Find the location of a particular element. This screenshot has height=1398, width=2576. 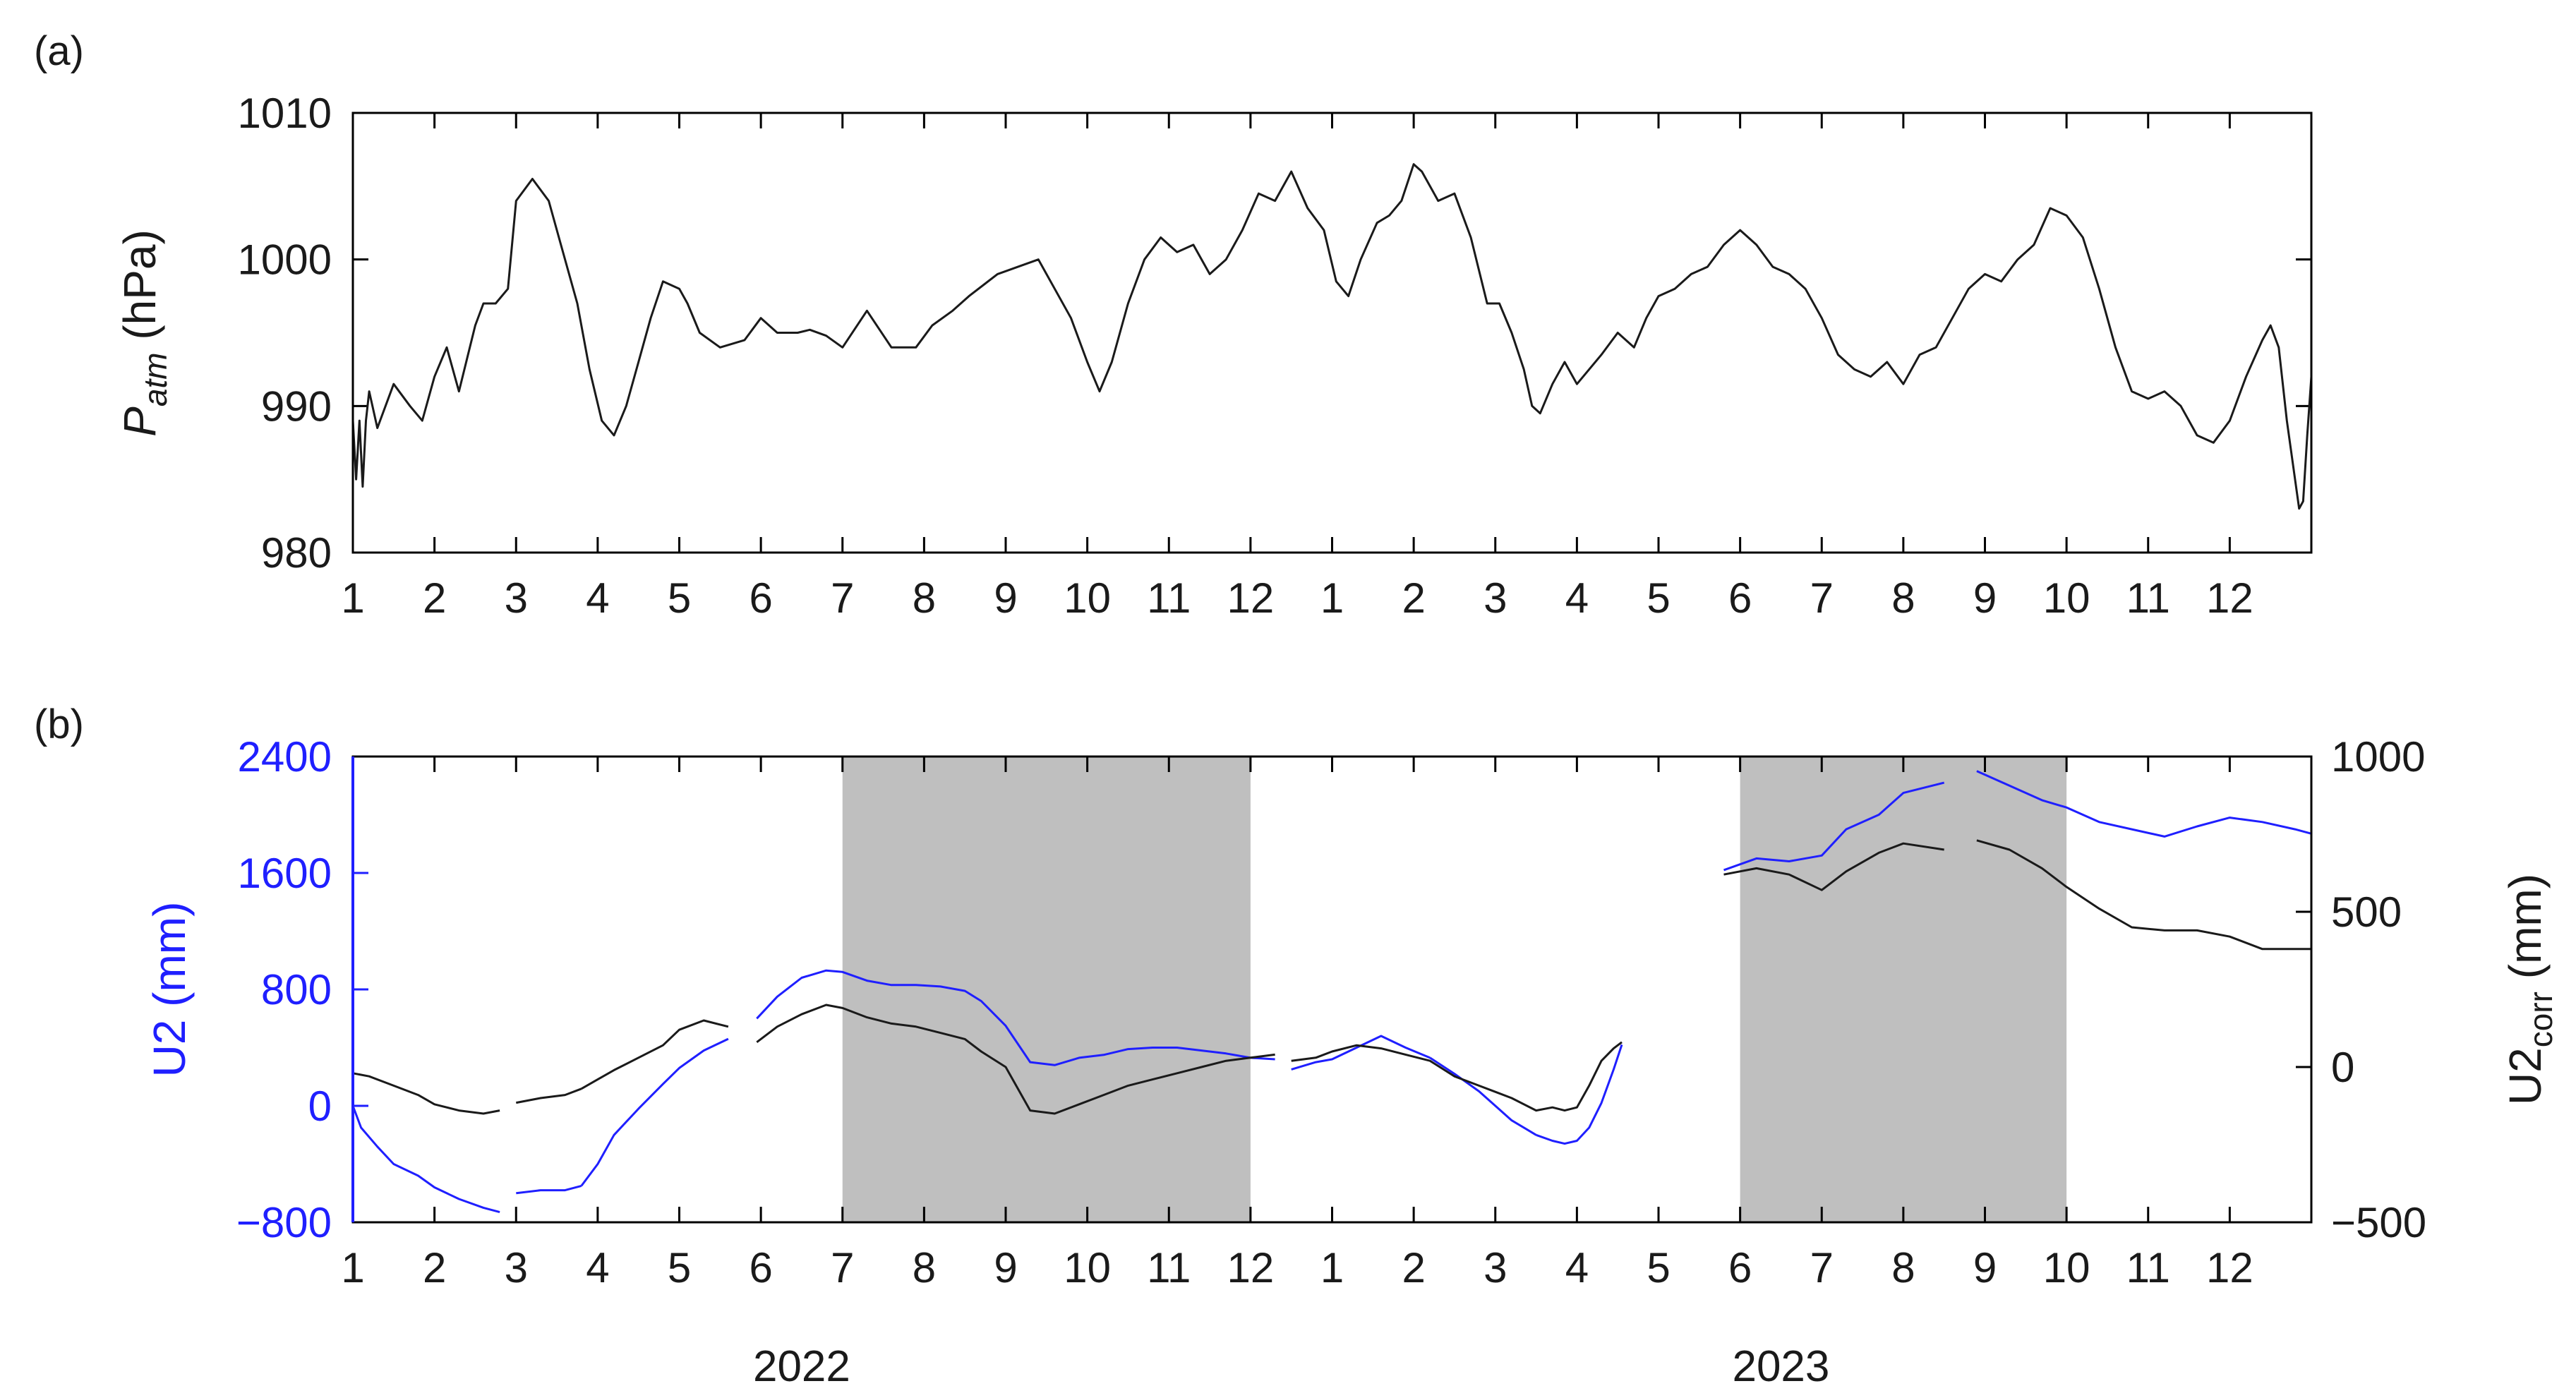

panel-b-ylabel-left: U2 (mm) is located at coordinates (169, 990).